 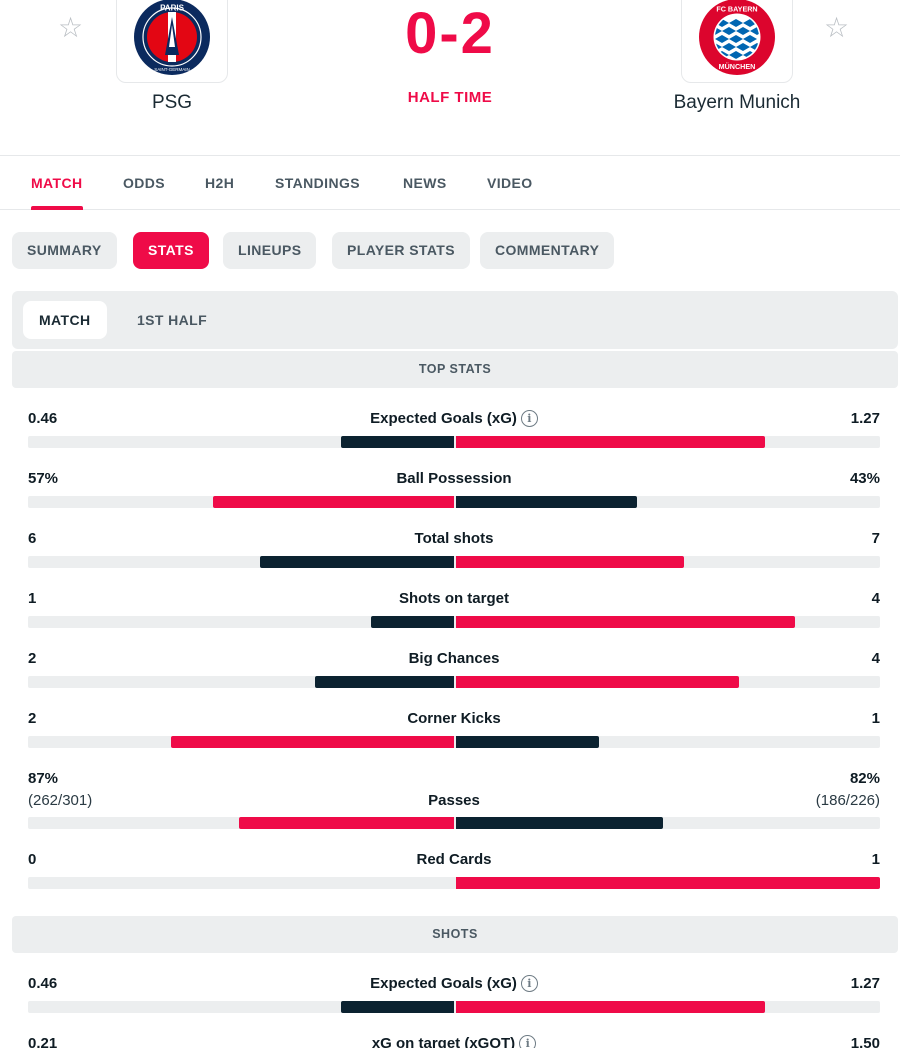 What do you see at coordinates (172, 320) in the screenshot?
I see `period-first-half: 1ST HALF` at bounding box center [172, 320].